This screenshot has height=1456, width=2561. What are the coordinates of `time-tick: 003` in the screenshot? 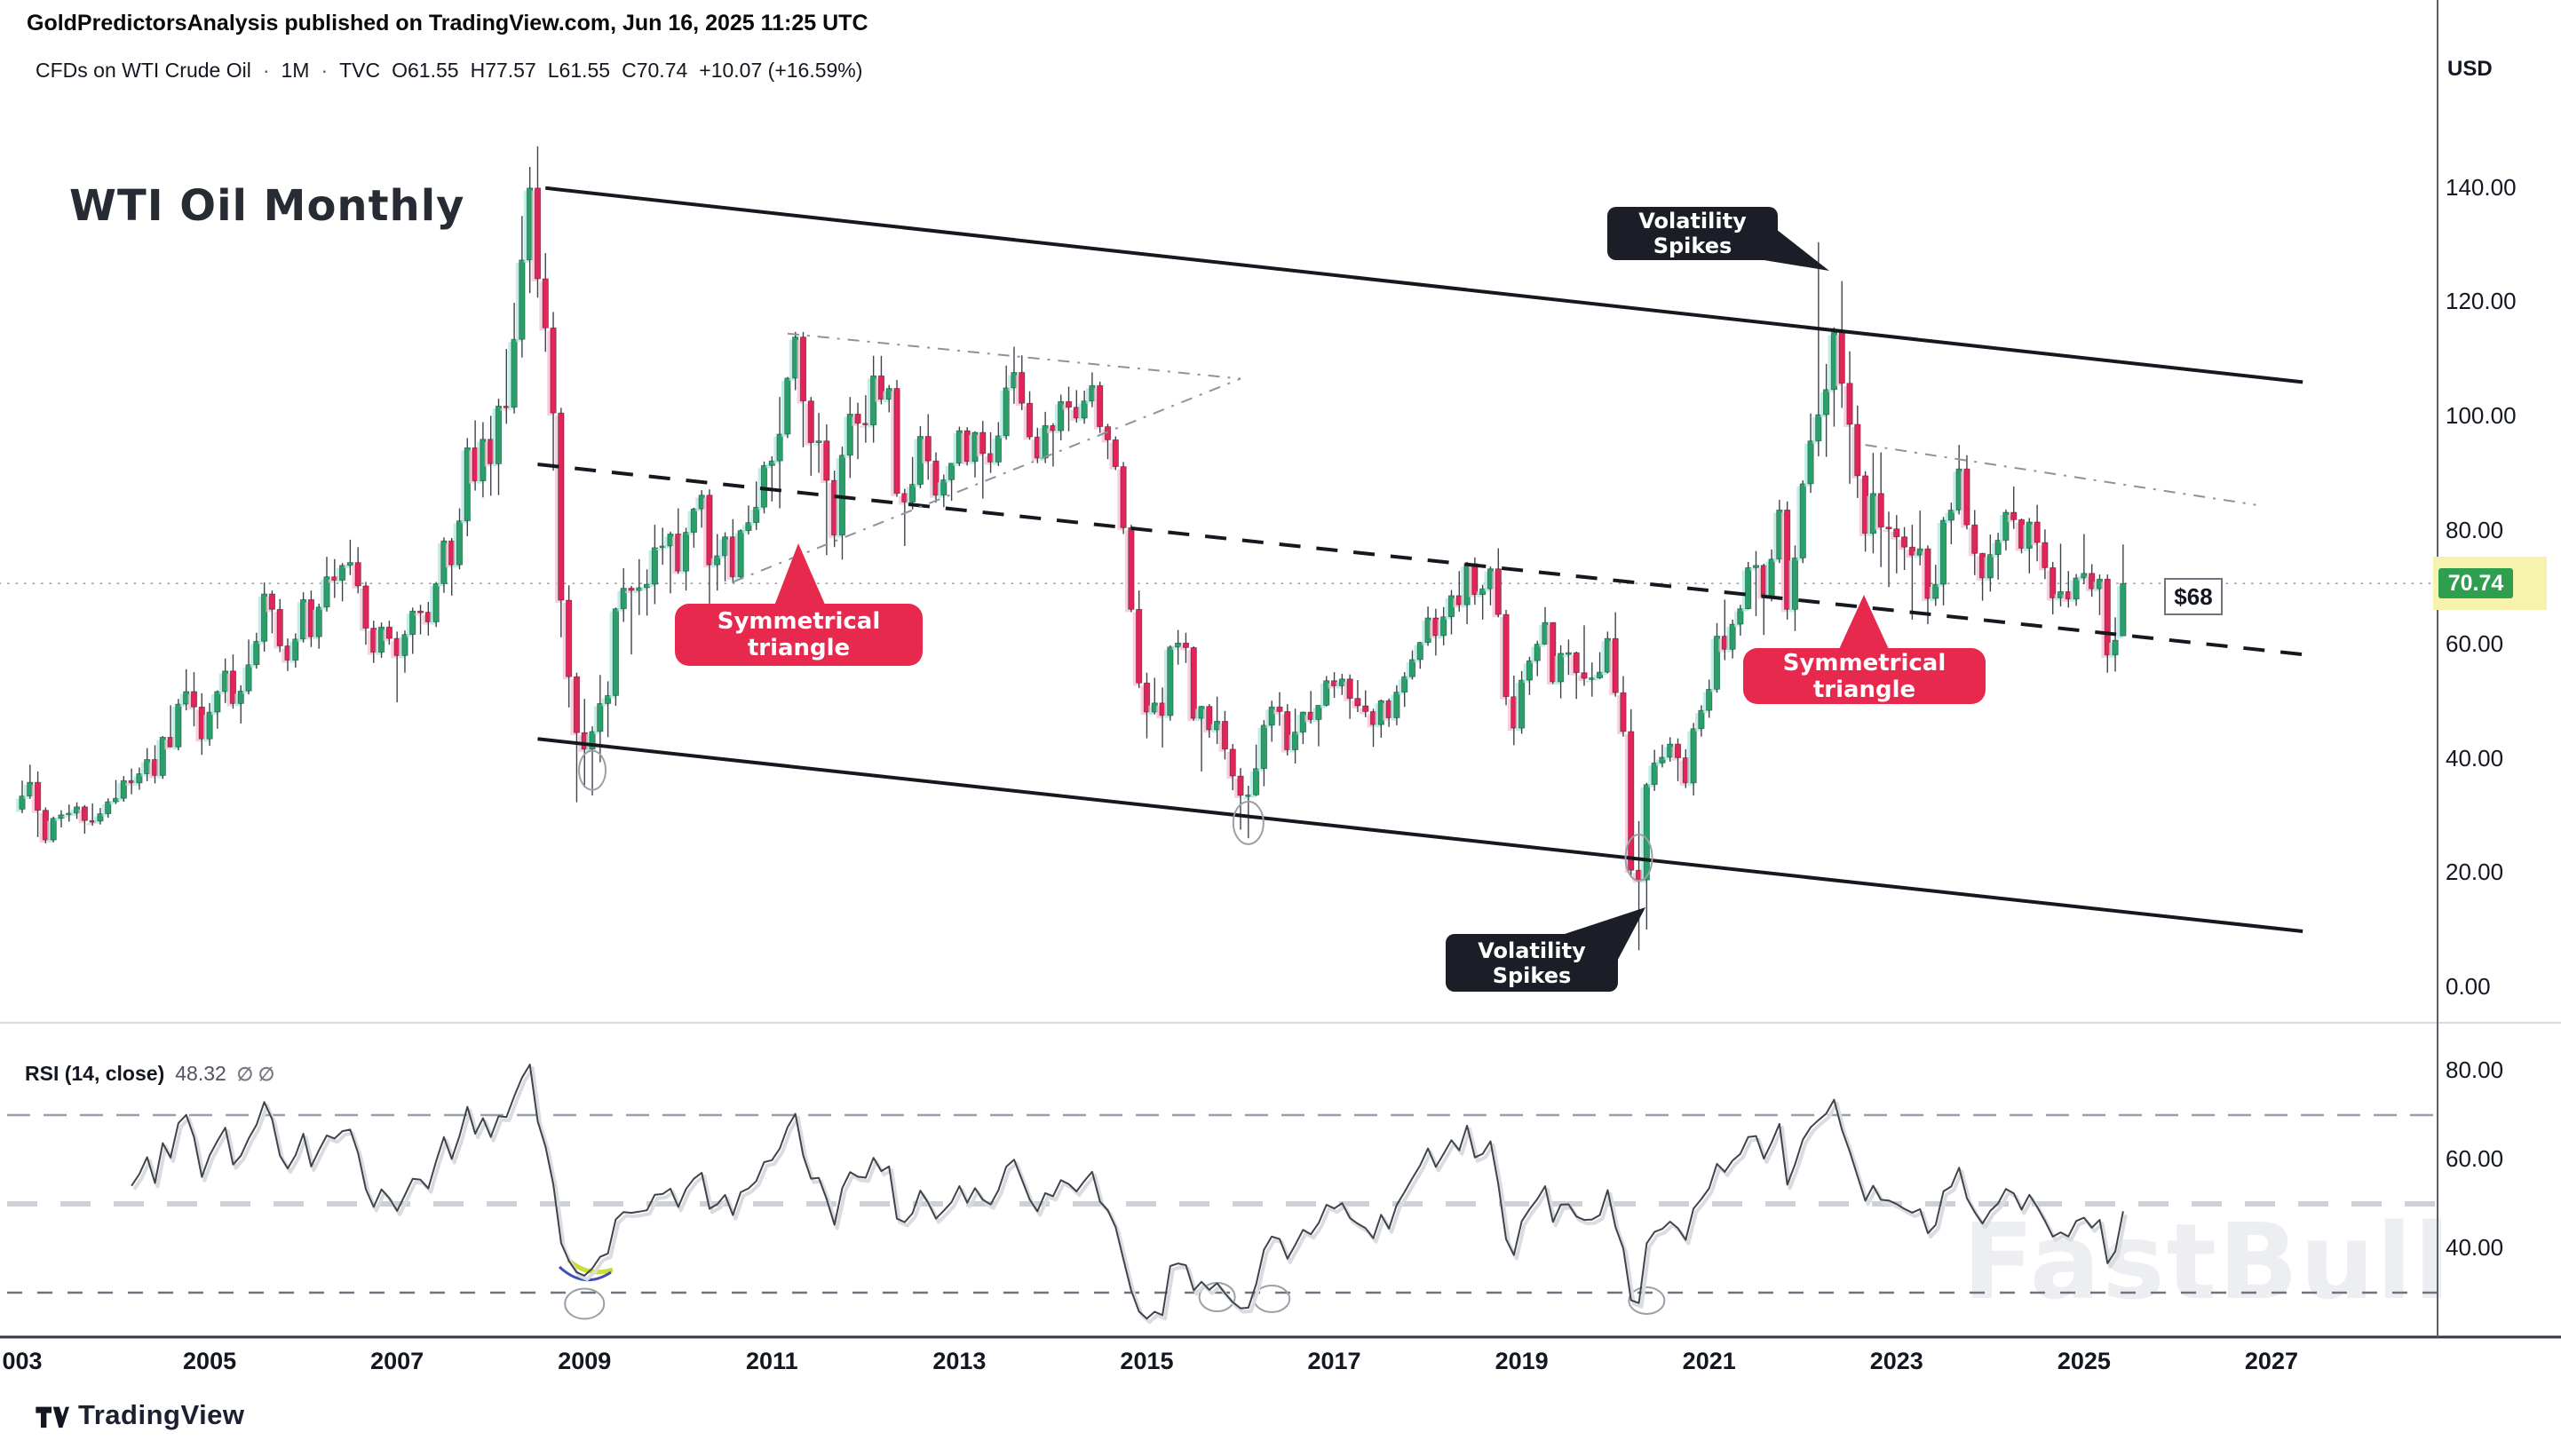 It's located at (23, 1361).